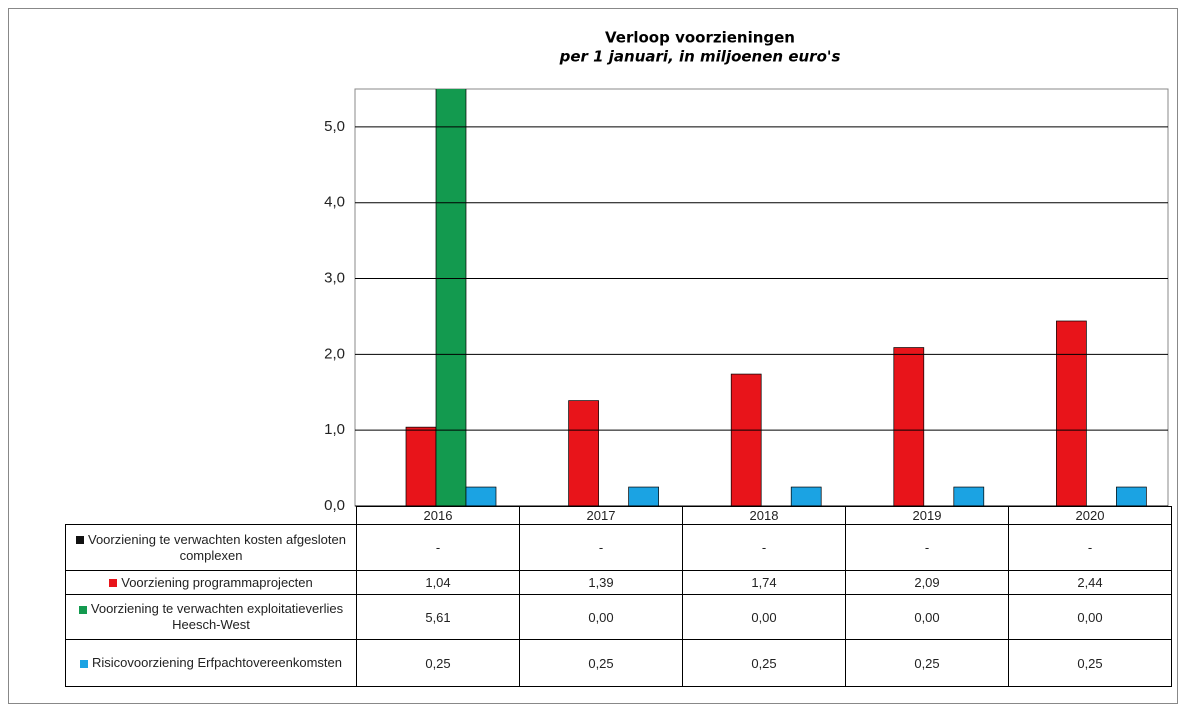  I want to click on value-label: 5,61, so click(438, 617).